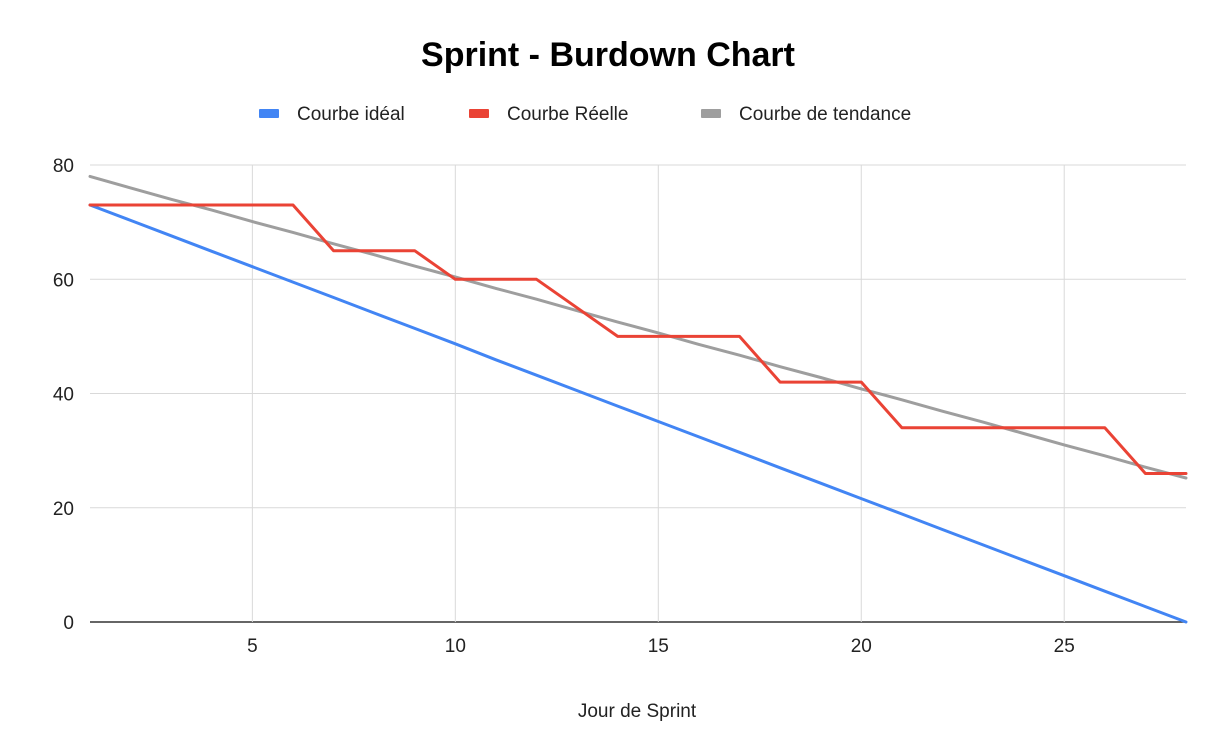 This screenshot has width=1216, height=751. What do you see at coordinates (711, 113) in the screenshot?
I see `legend-swatch-courbe-de-tendance` at bounding box center [711, 113].